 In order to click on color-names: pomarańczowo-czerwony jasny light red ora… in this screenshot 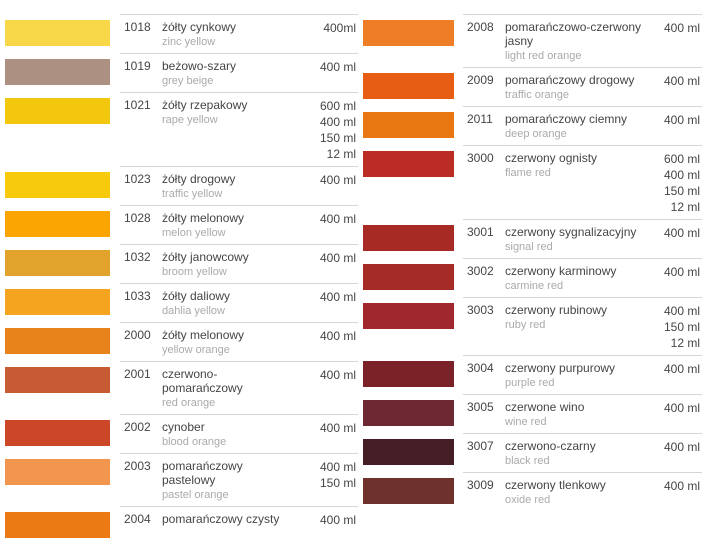, I will do `click(575, 41)`.